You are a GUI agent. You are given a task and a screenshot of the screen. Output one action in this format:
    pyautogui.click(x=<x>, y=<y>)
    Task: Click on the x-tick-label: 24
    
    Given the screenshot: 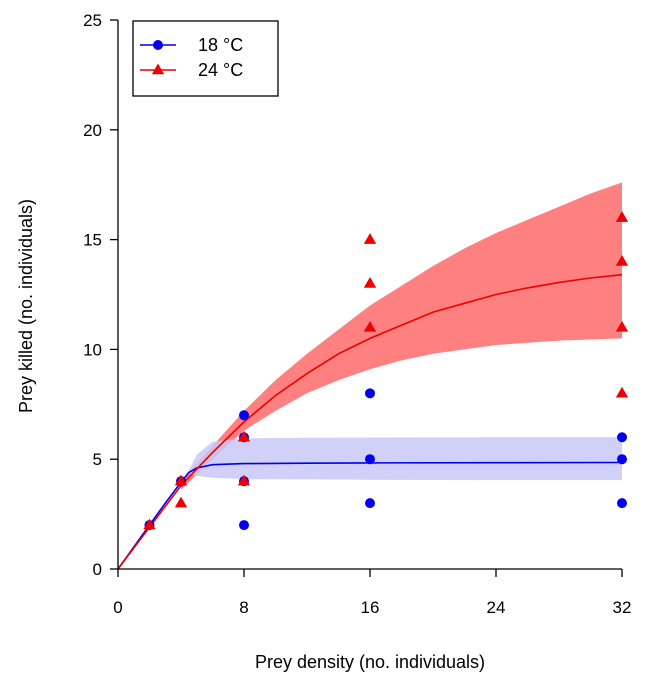 What is the action you would take?
    pyautogui.click(x=496, y=607)
    